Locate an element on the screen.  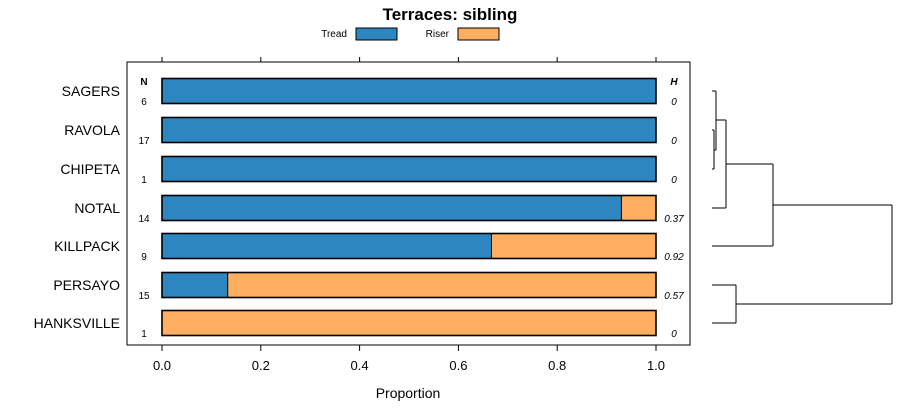
bar-outline-chipeta is located at coordinates (409, 169).